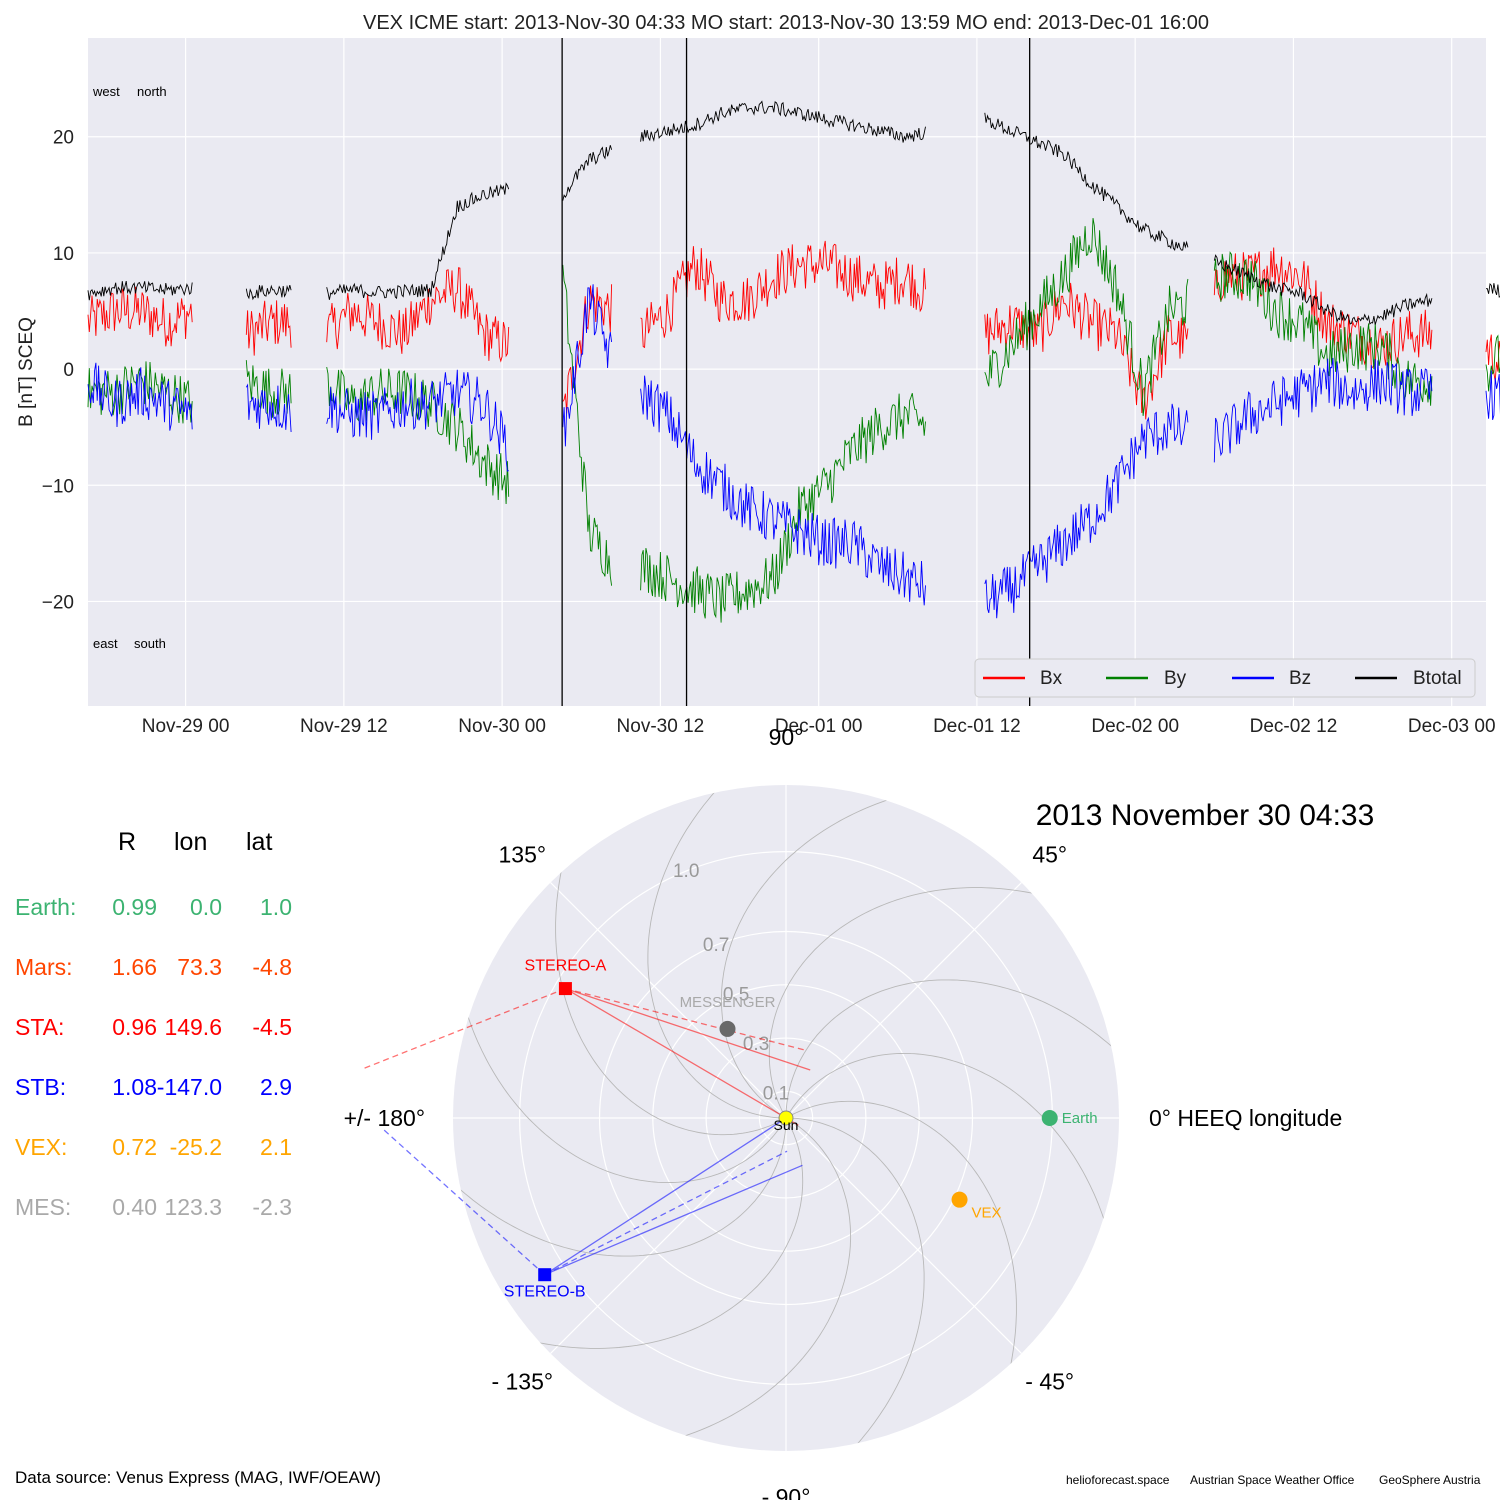 This screenshot has width=1500, height=1500. What do you see at coordinates (522, 854) in the screenshot?
I see `angle-label: 135°` at bounding box center [522, 854].